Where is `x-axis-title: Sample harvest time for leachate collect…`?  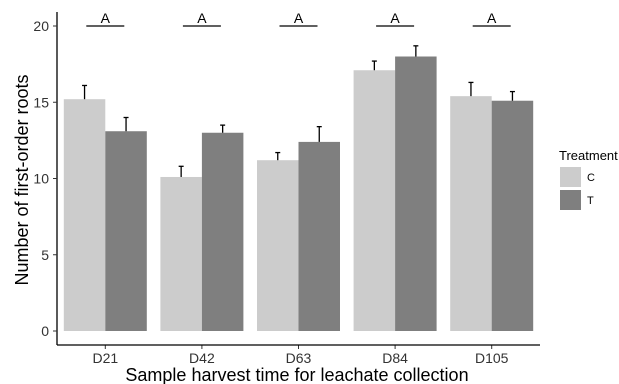
x-axis-title: Sample harvest time for leachate collect… is located at coordinates (296, 374).